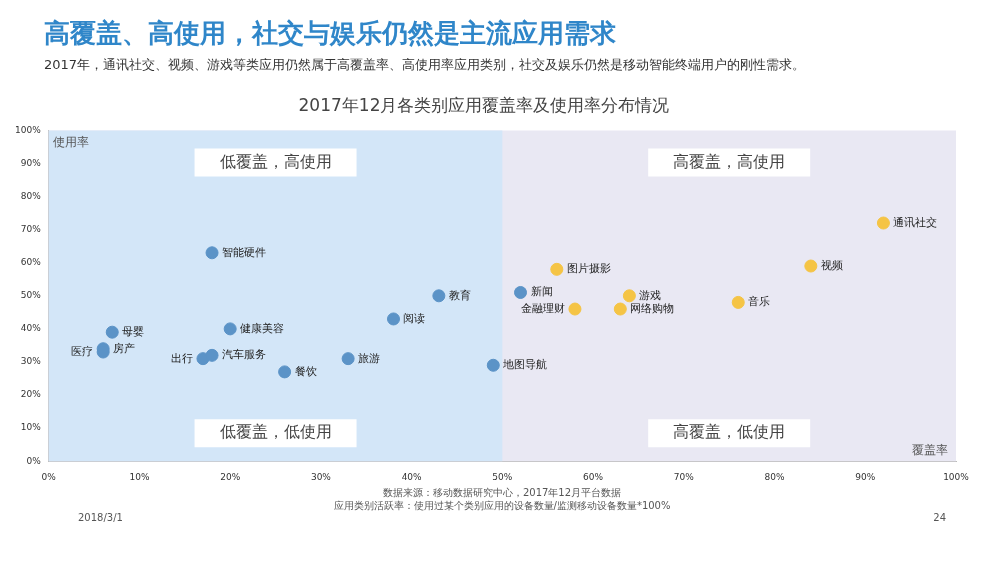 This screenshot has width=1004, height=563. Describe the element at coordinates (31, 295) in the screenshot. I see `y-tick-label: 50%` at that location.